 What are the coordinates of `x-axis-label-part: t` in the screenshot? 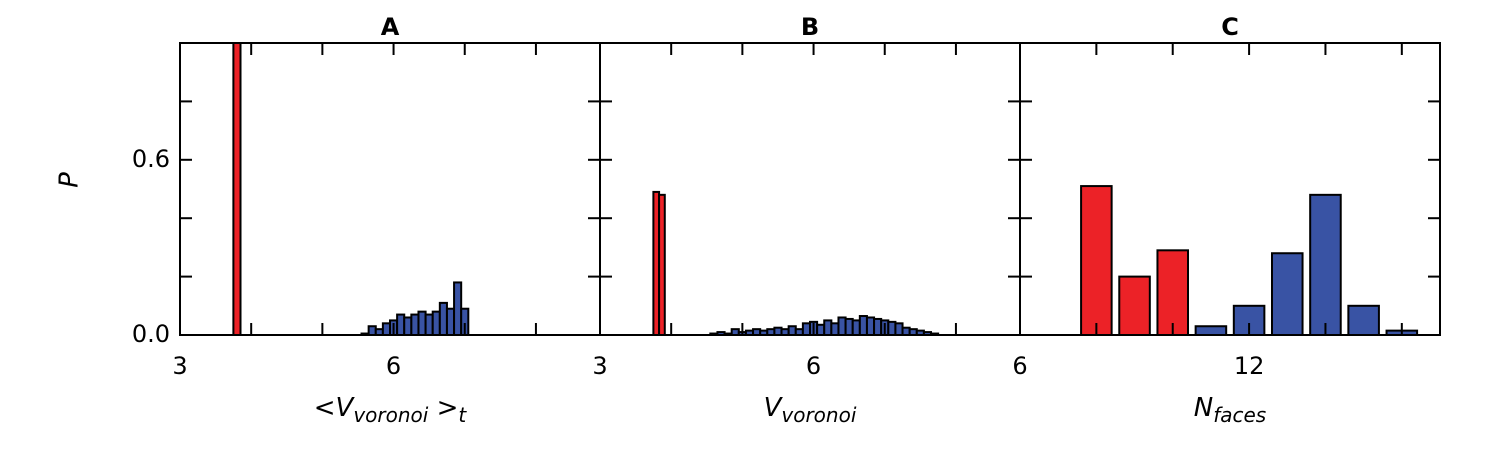 It's located at (462, 415).